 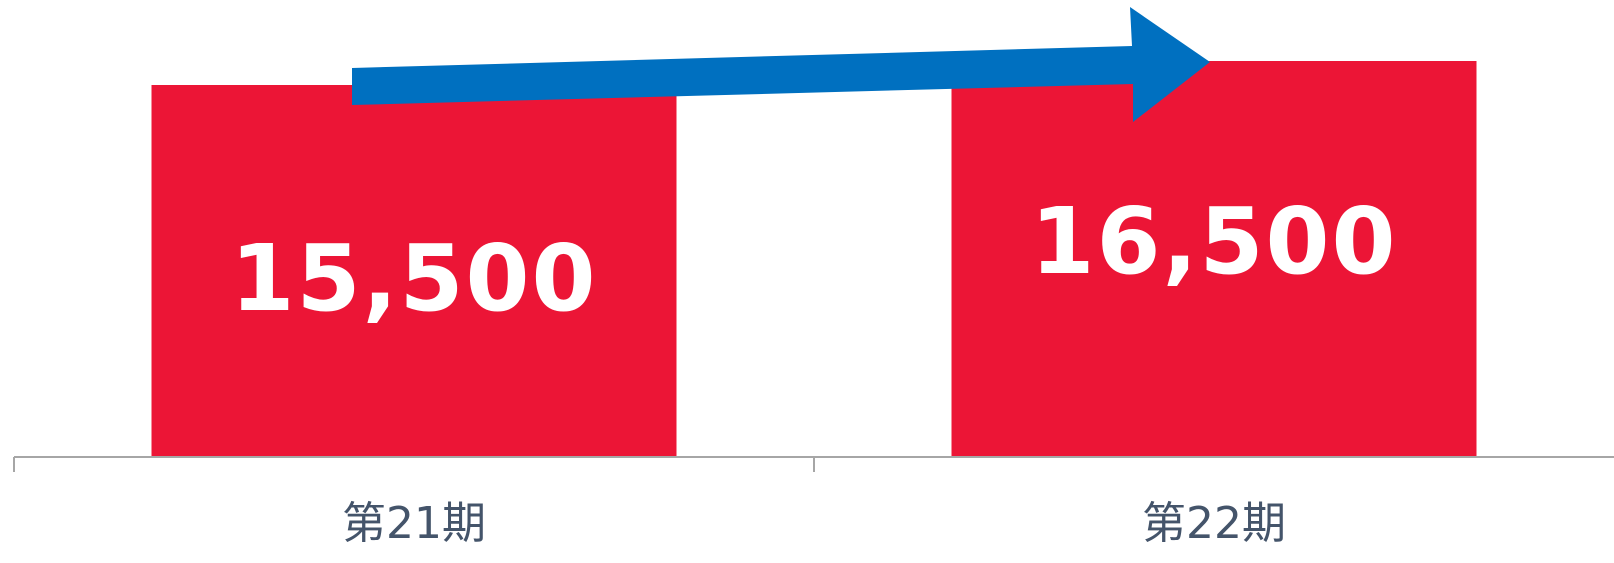 What do you see at coordinates (413, 278) in the screenshot?
I see `bar-value-label: 15,500` at bounding box center [413, 278].